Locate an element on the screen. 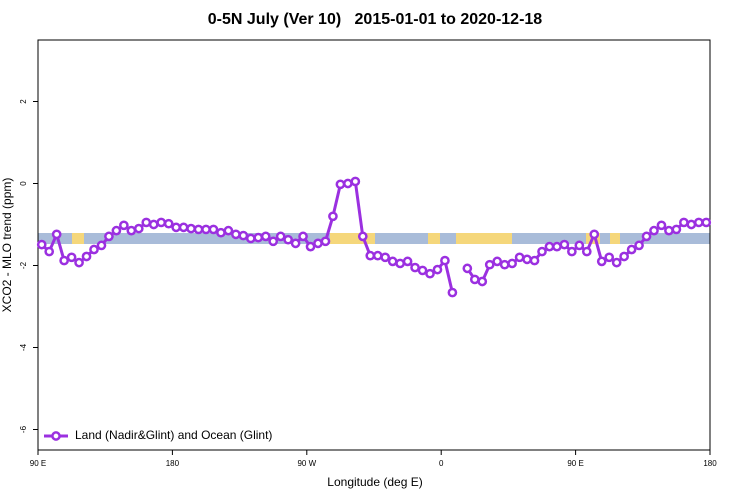 The width and height of the screenshot is (750, 500). y-axis-label: XCO2 - MLO trend (ppm) is located at coordinates (7, 245).